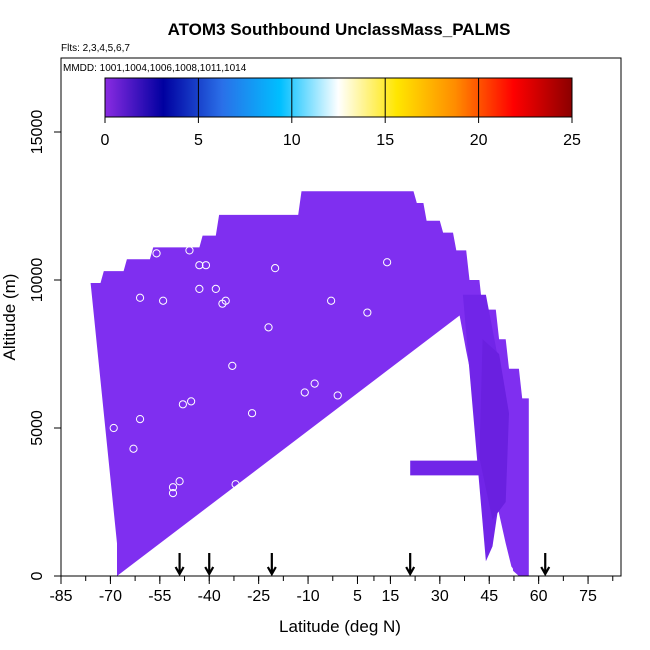 The image size is (650, 650). What do you see at coordinates (340, 626) in the screenshot?
I see `x-axis-title: Latitude (deg N)` at bounding box center [340, 626].